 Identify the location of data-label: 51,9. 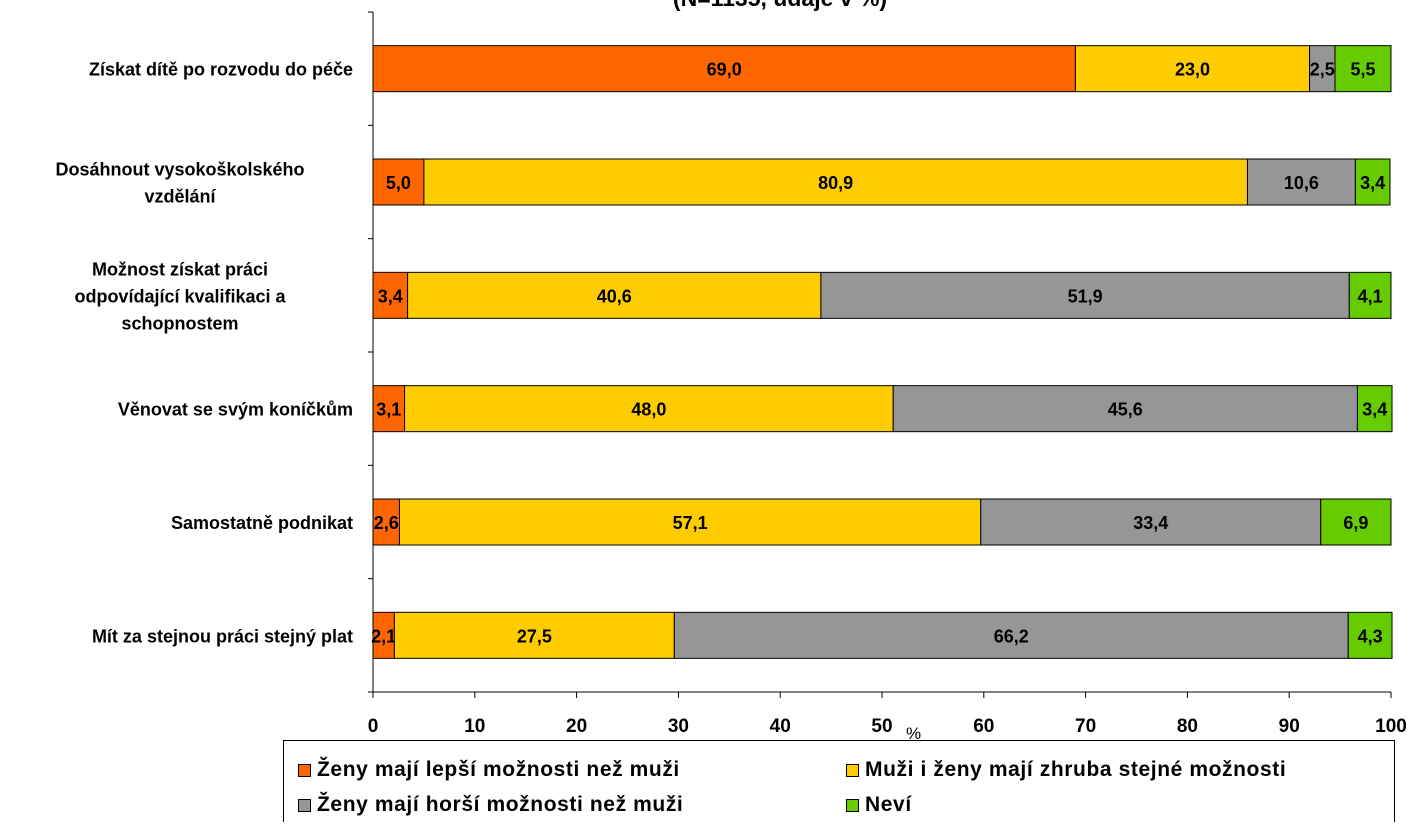
(1085, 296).